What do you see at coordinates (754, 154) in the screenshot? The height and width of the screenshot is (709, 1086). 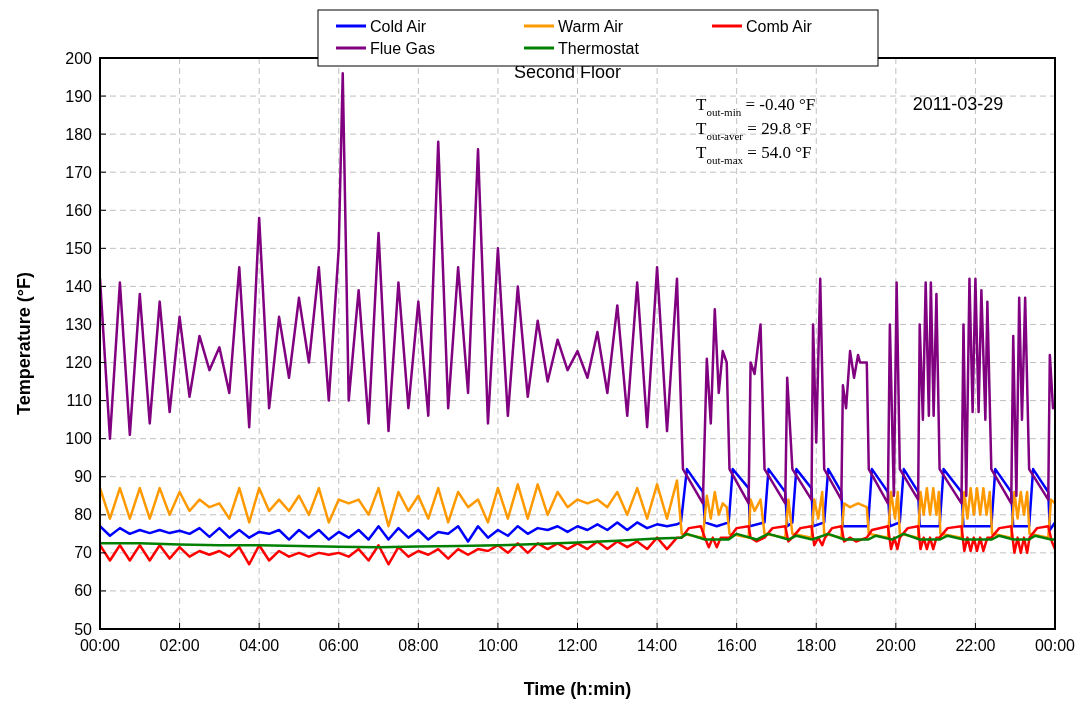 I see `annotation: T$_{out-max}$ = 54.0 °F` at bounding box center [754, 154].